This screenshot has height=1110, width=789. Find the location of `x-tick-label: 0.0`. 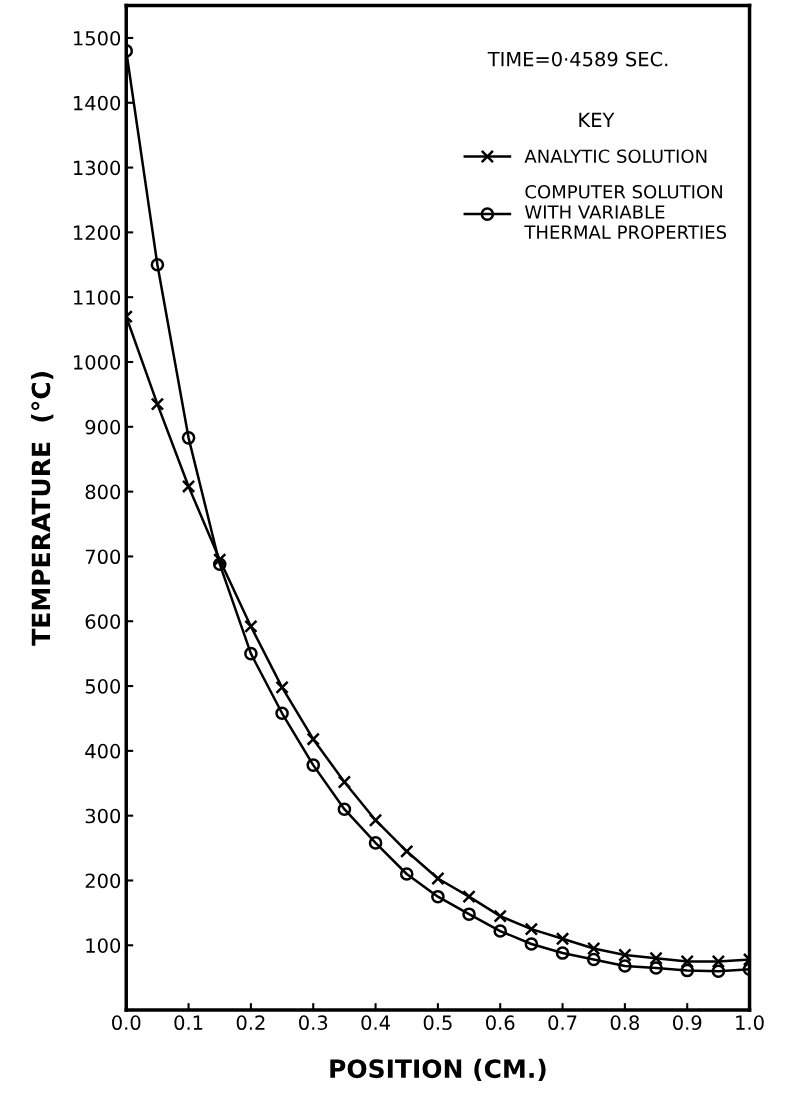

x-tick-label: 0.0 is located at coordinates (126, 1023).